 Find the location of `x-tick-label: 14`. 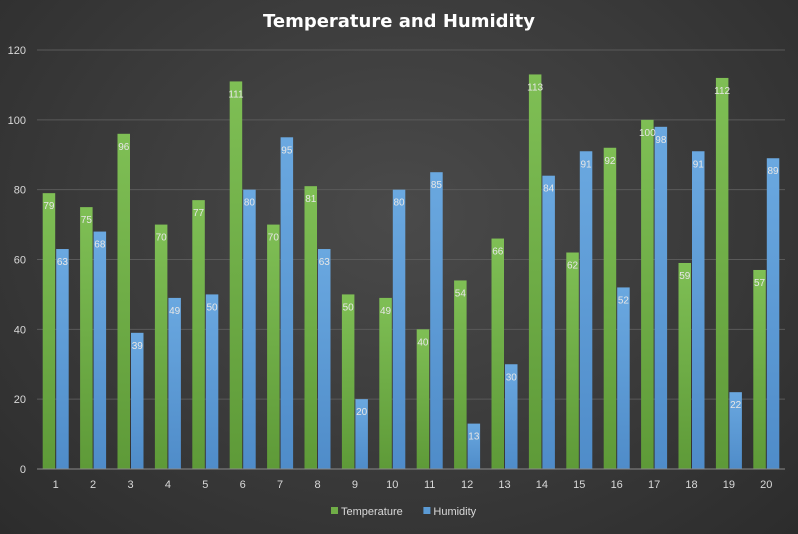

x-tick-label: 14 is located at coordinates (542, 485).